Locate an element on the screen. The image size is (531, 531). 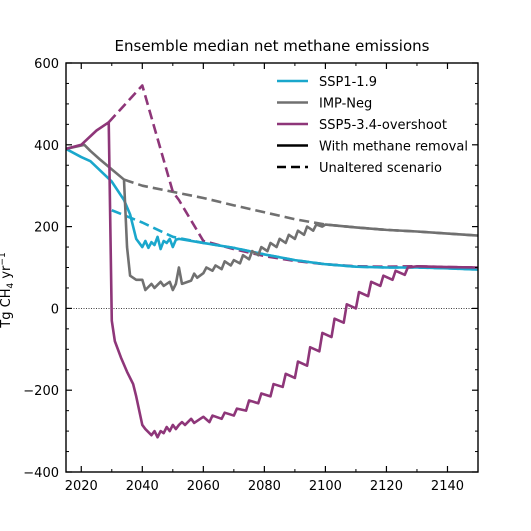
legend-label: IMP-Neg is located at coordinates (345, 104).